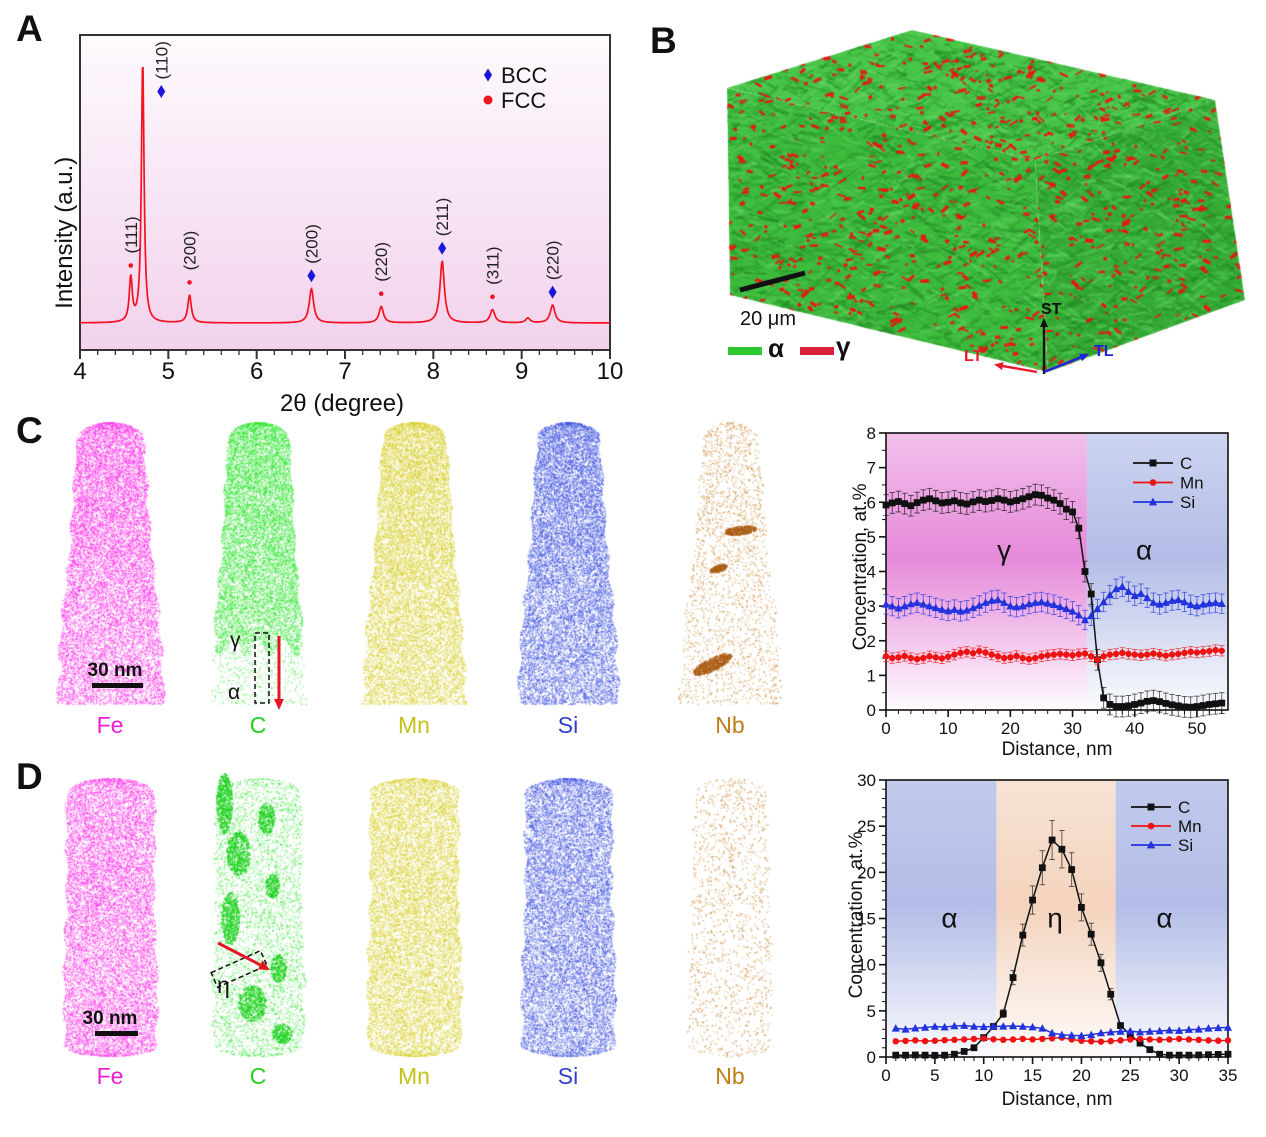  What do you see at coordinates (234, 692) in the screenshot?
I see `roi-alpha-label: α` at bounding box center [234, 692].